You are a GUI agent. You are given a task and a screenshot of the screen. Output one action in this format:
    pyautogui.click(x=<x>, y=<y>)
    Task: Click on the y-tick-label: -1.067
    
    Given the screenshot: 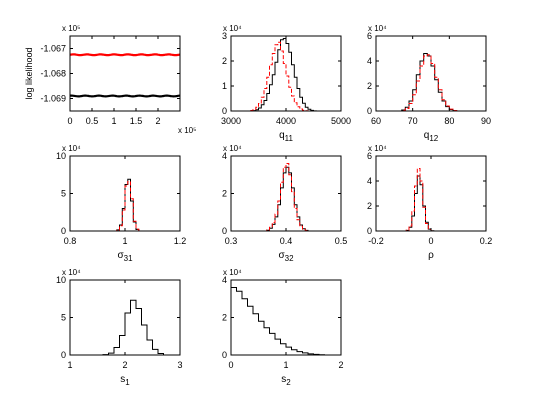 What is the action you would take?
    pyautogui.click(x=53, y=49)
    